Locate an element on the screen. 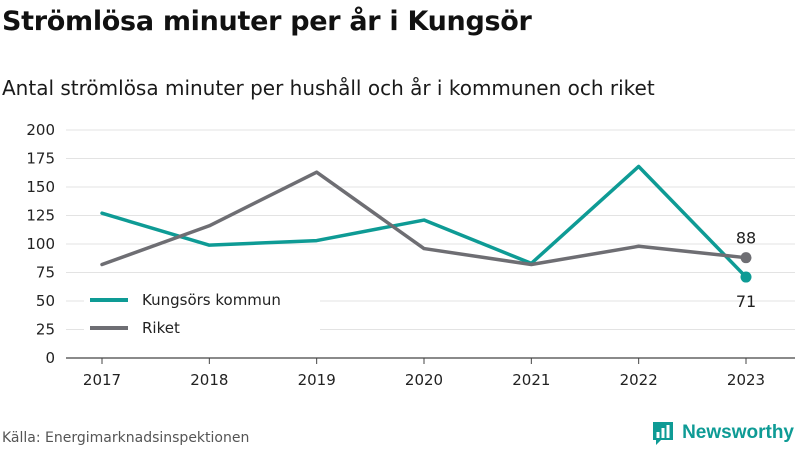 This screenshot has width=800, height=450. y-tick-label: 75 is located at coordinates (45, 273).